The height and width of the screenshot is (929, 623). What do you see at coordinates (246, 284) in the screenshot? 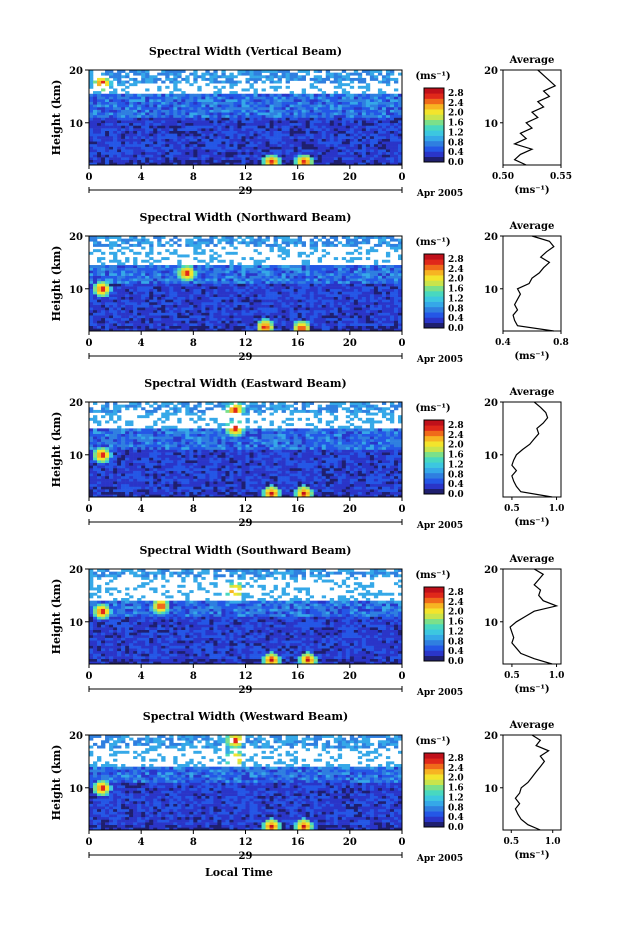
I see `heatmap-cells` at bounding box center [246, 284].